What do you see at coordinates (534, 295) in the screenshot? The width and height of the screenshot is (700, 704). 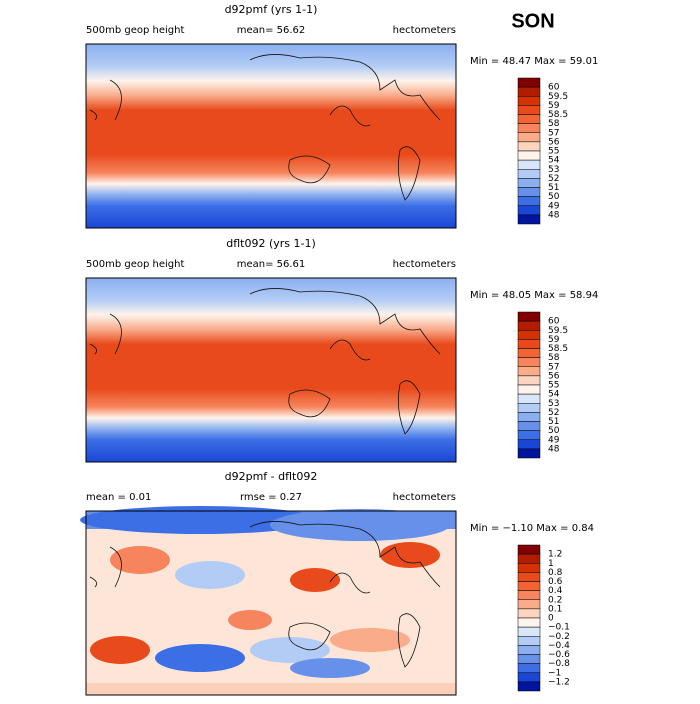 I see `stats: Min = 48.05 Max = 58.94` at bounding box center [534, 295].